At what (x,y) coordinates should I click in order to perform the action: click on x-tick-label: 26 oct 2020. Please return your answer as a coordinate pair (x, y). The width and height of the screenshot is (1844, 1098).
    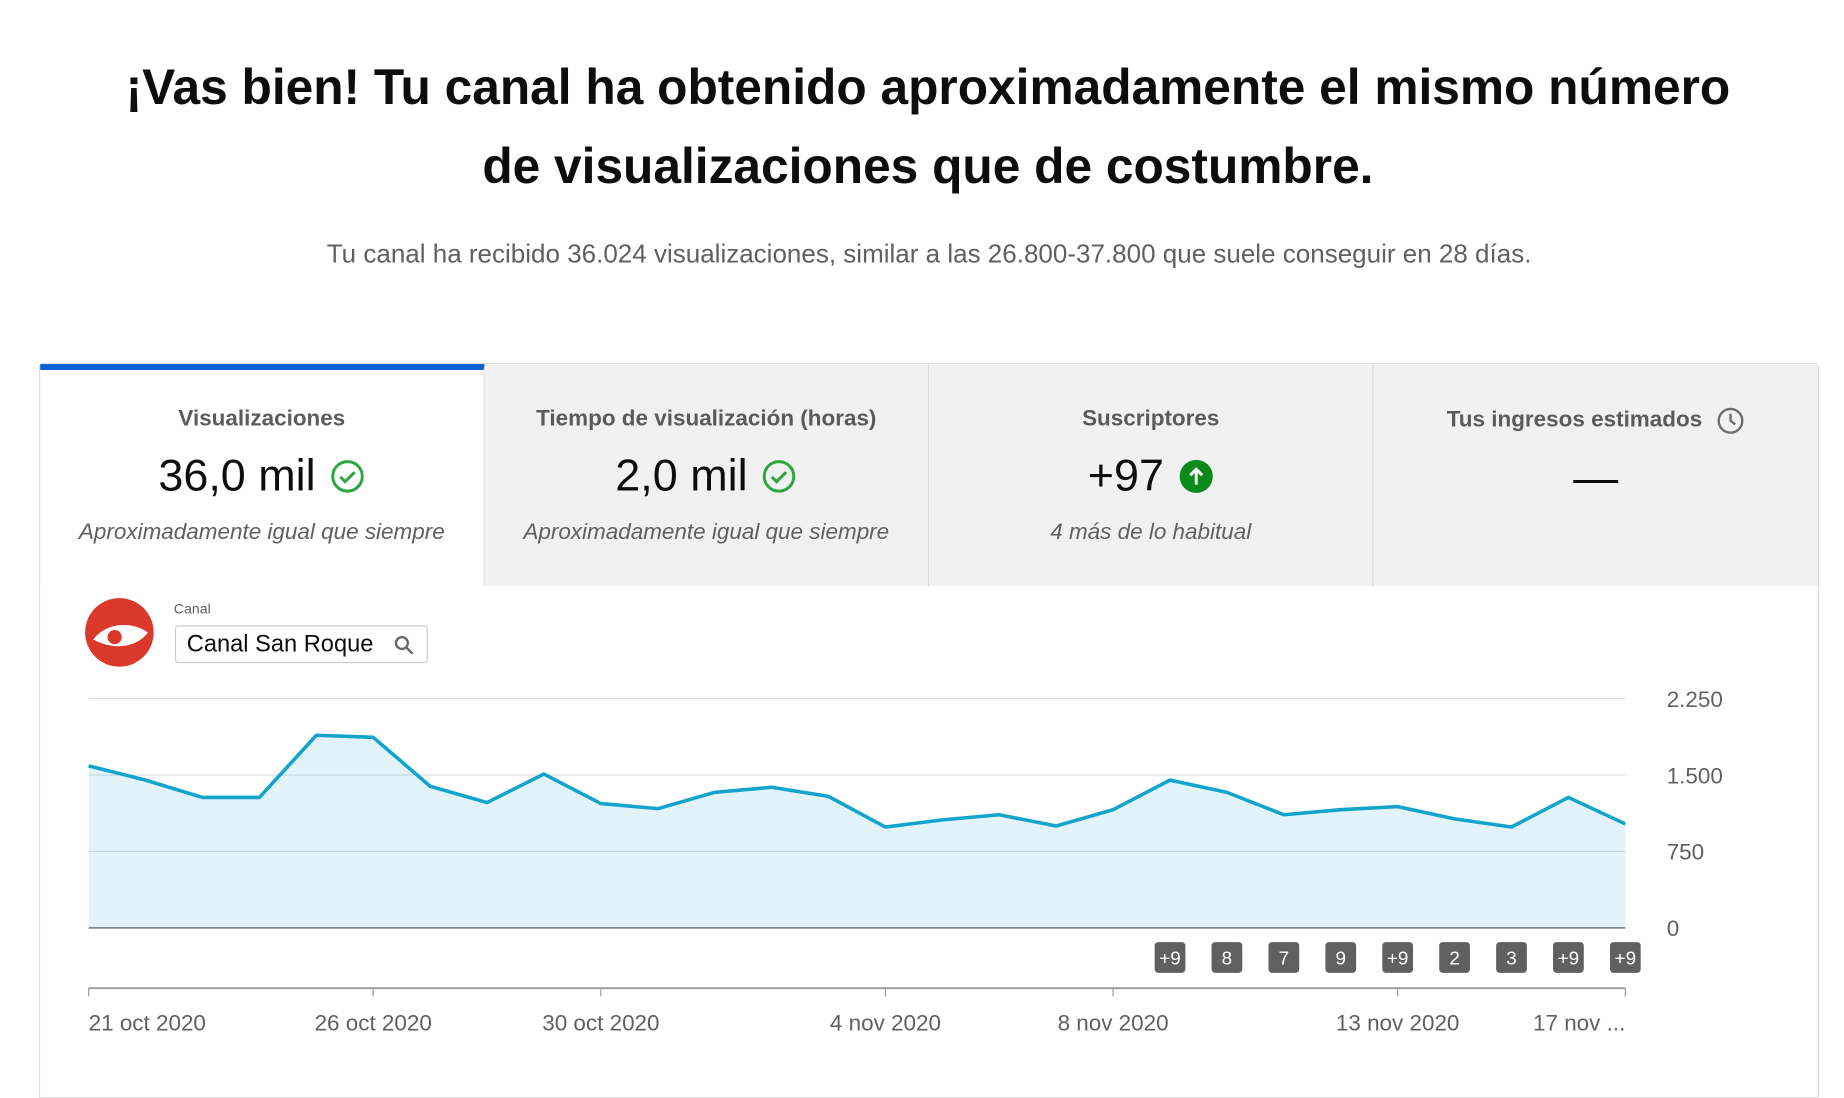
    Looking at the image, I should click on (373, 1023).